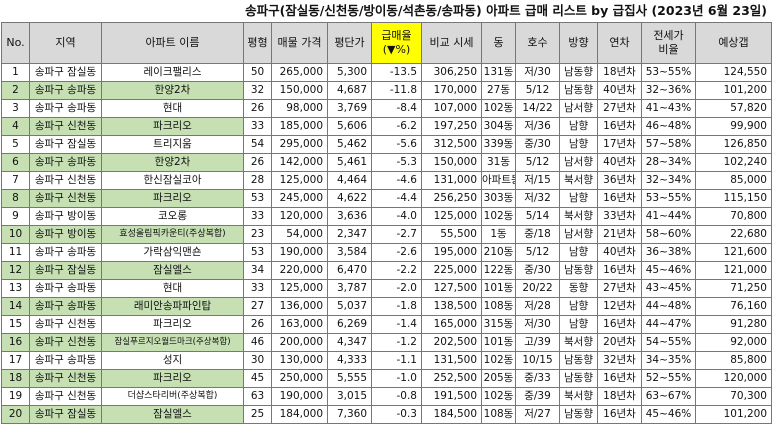 Image resolution: width=773 pixels, height=429 pixels. What do you see at coordinates (299, 270) in the screenshot?
I see `price-cell: 220,000` at bounding box center [299, 270].